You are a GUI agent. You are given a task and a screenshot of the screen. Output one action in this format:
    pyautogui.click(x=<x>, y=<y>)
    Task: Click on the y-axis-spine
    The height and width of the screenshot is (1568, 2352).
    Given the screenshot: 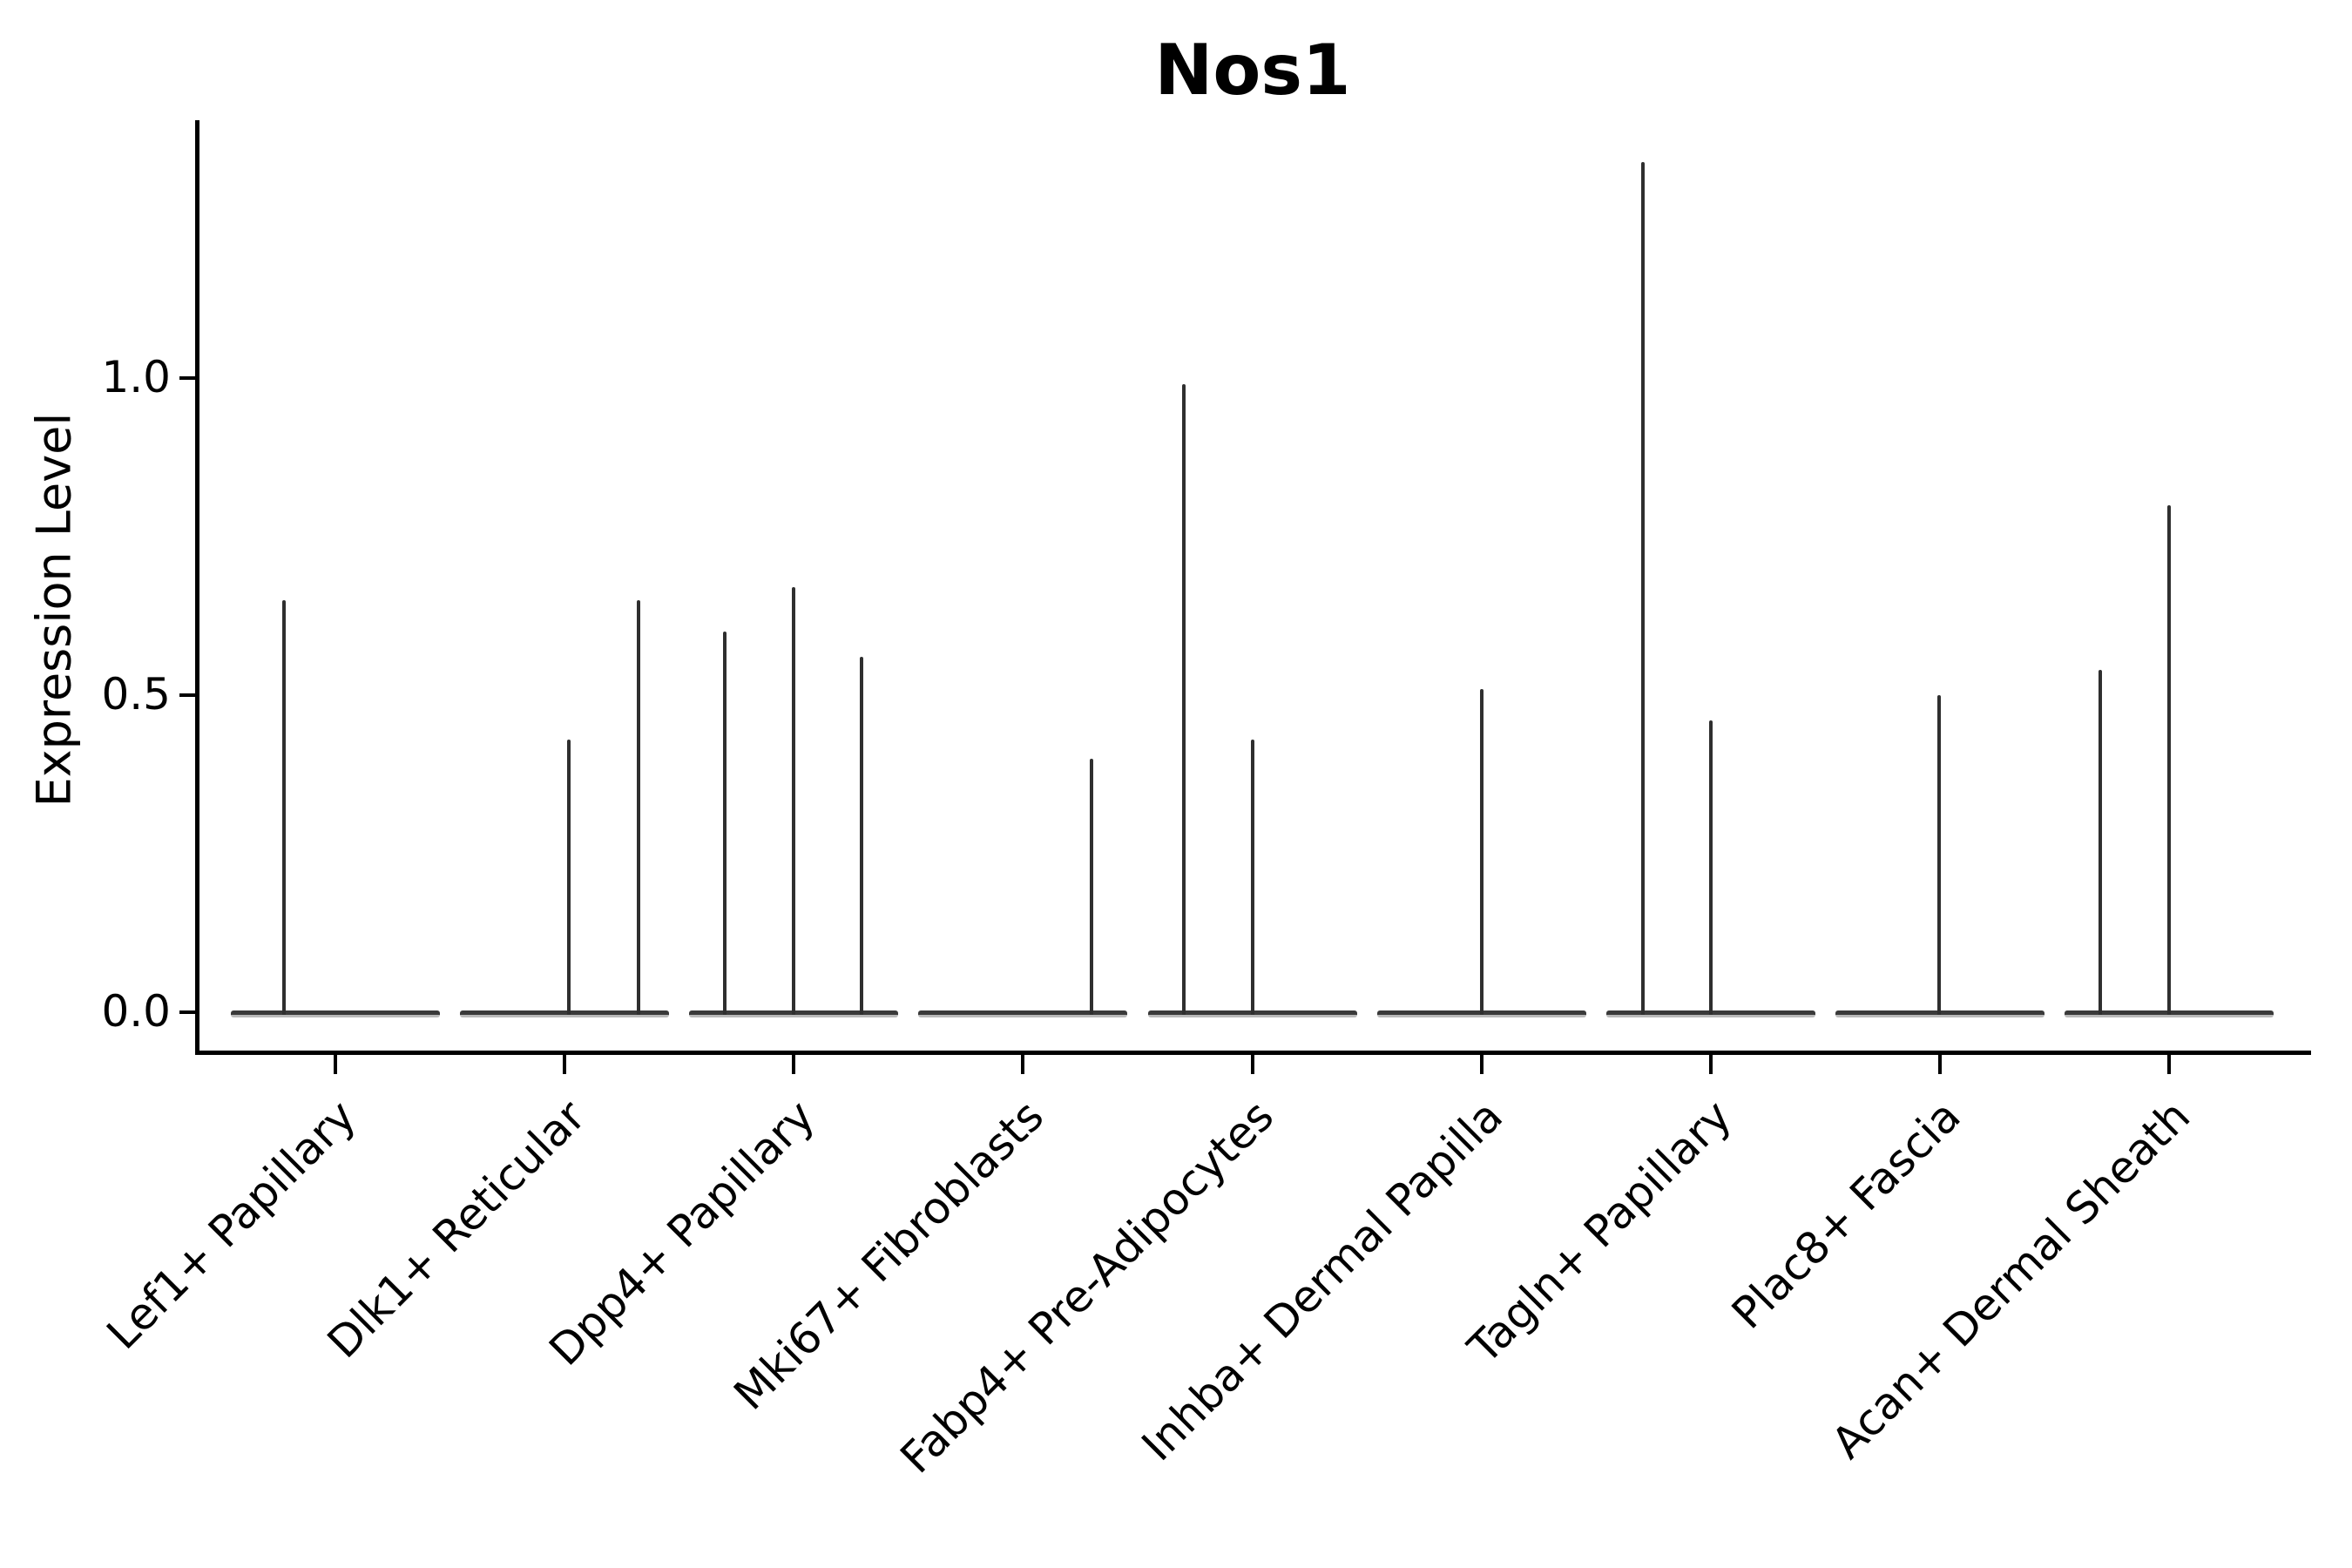 What is the action you would take?
    pyautogui.click(x=197, y=587)
    